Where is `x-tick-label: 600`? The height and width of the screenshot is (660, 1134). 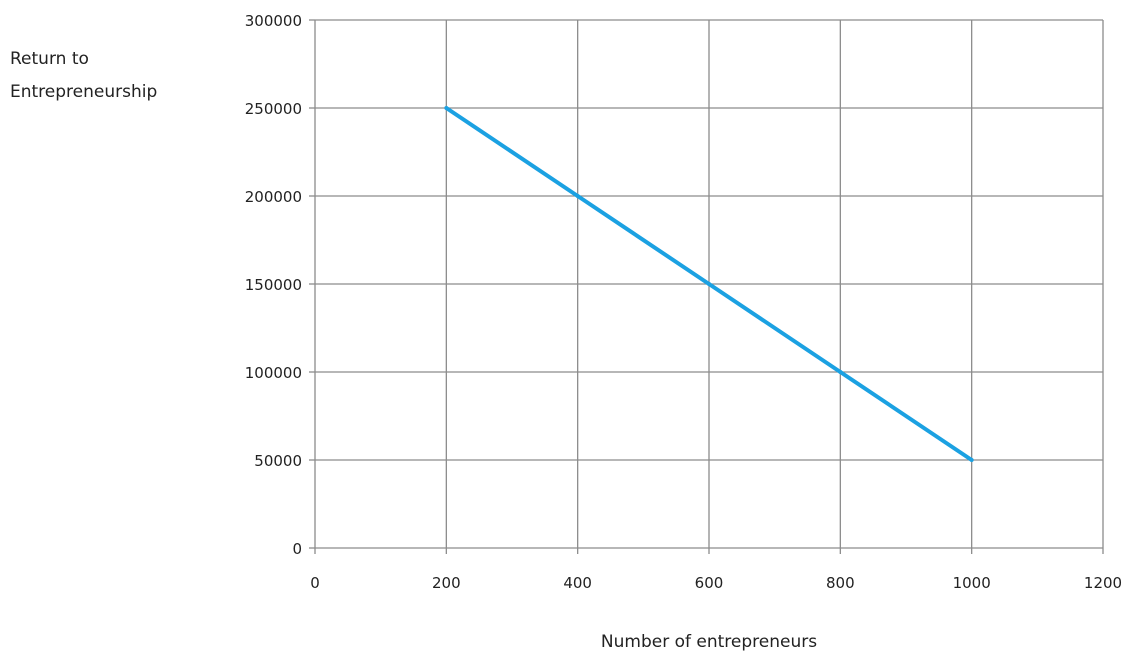
x-tick-label: 600 is located at coordinates (709, 583).